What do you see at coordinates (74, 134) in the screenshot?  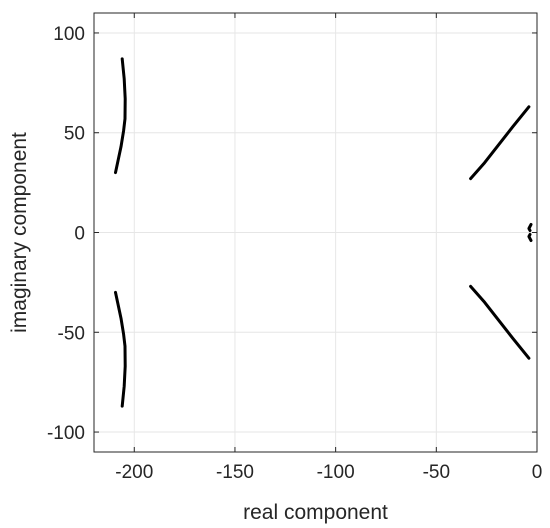 I see `y-tick-label: 50` at bounding box center [74, 134].